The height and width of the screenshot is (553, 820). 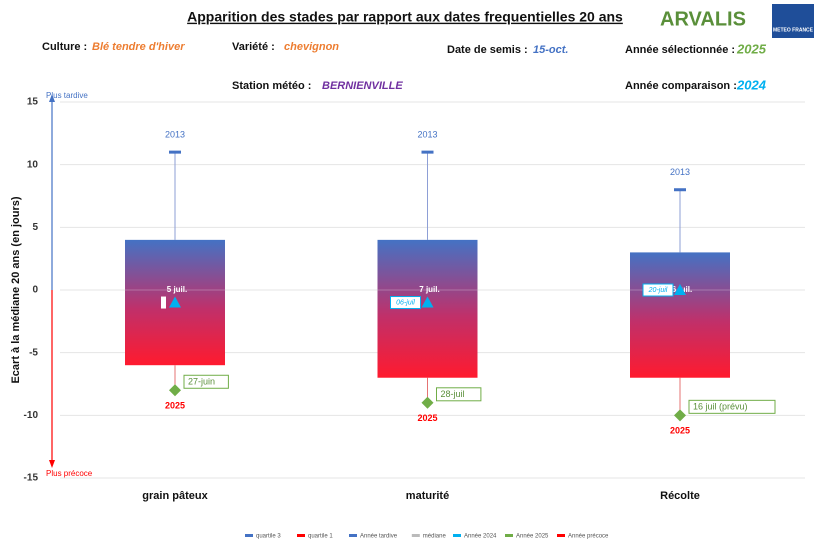 What do you see at coordinates (31, 415) in the screenshot?
I see `y-tick-label: -10` at bounding box center [31, 415].